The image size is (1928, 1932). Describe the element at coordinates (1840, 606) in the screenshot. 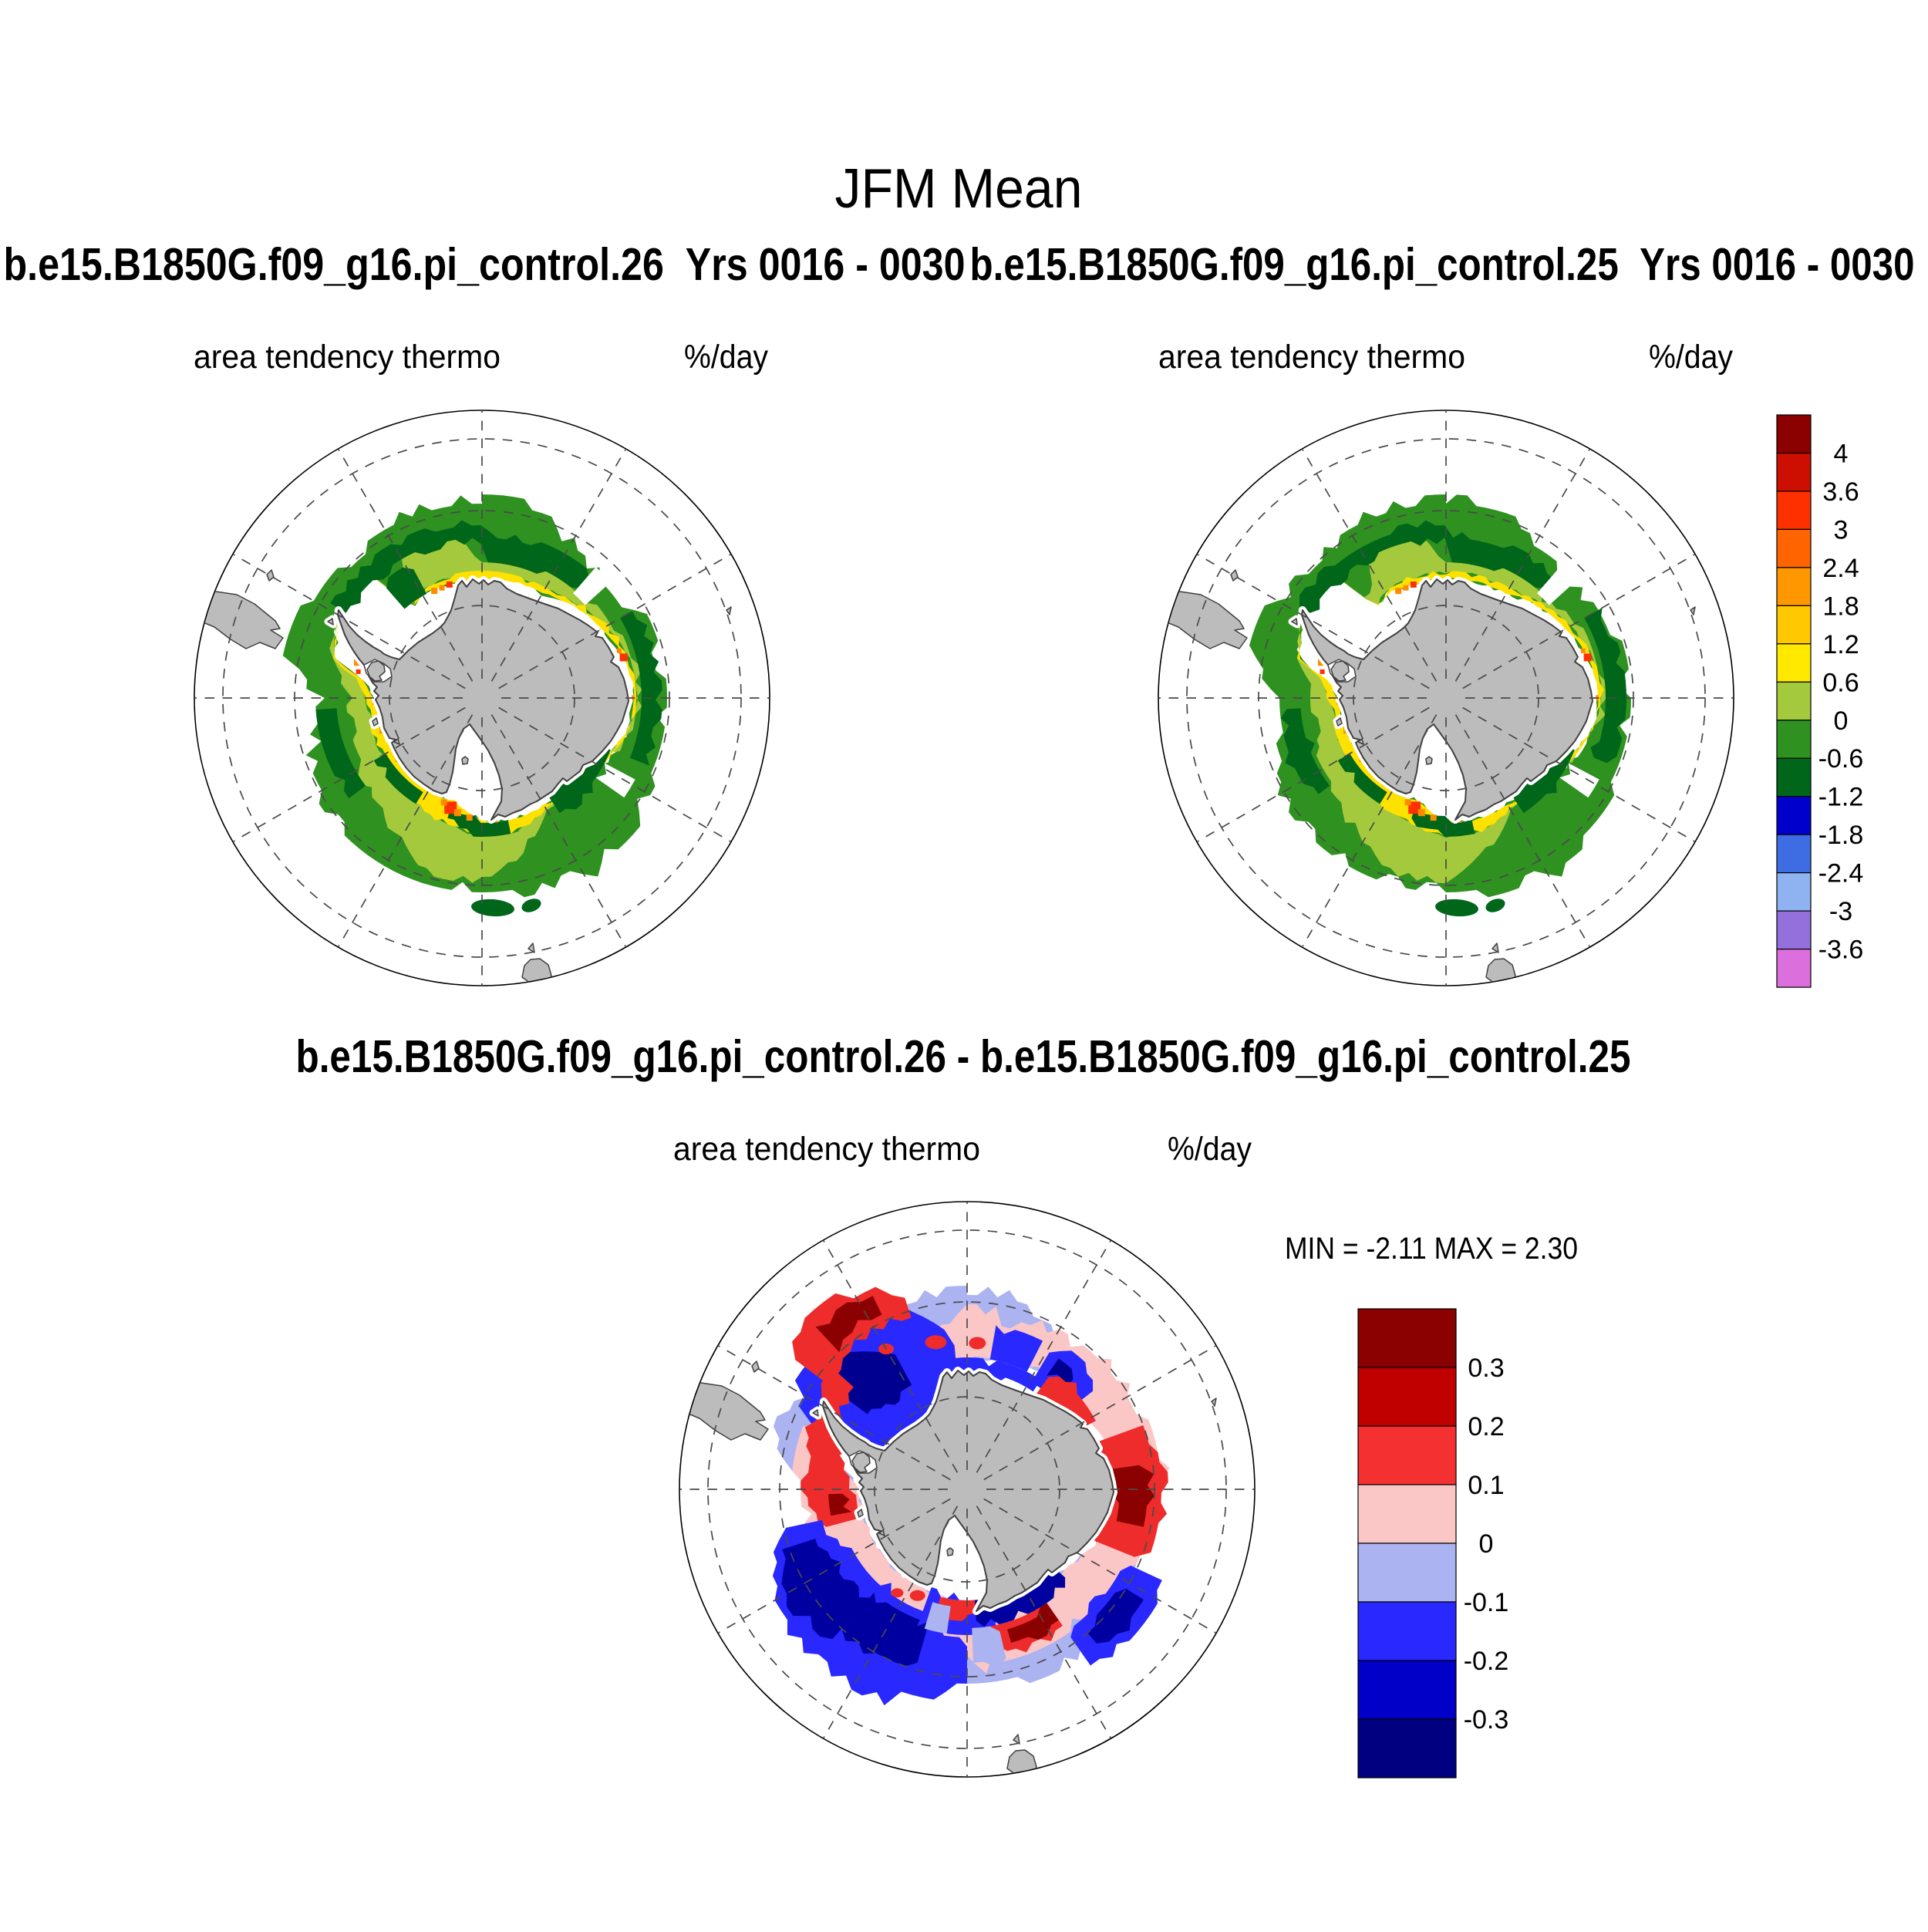

I see `svg-text: 1.8` at that location.